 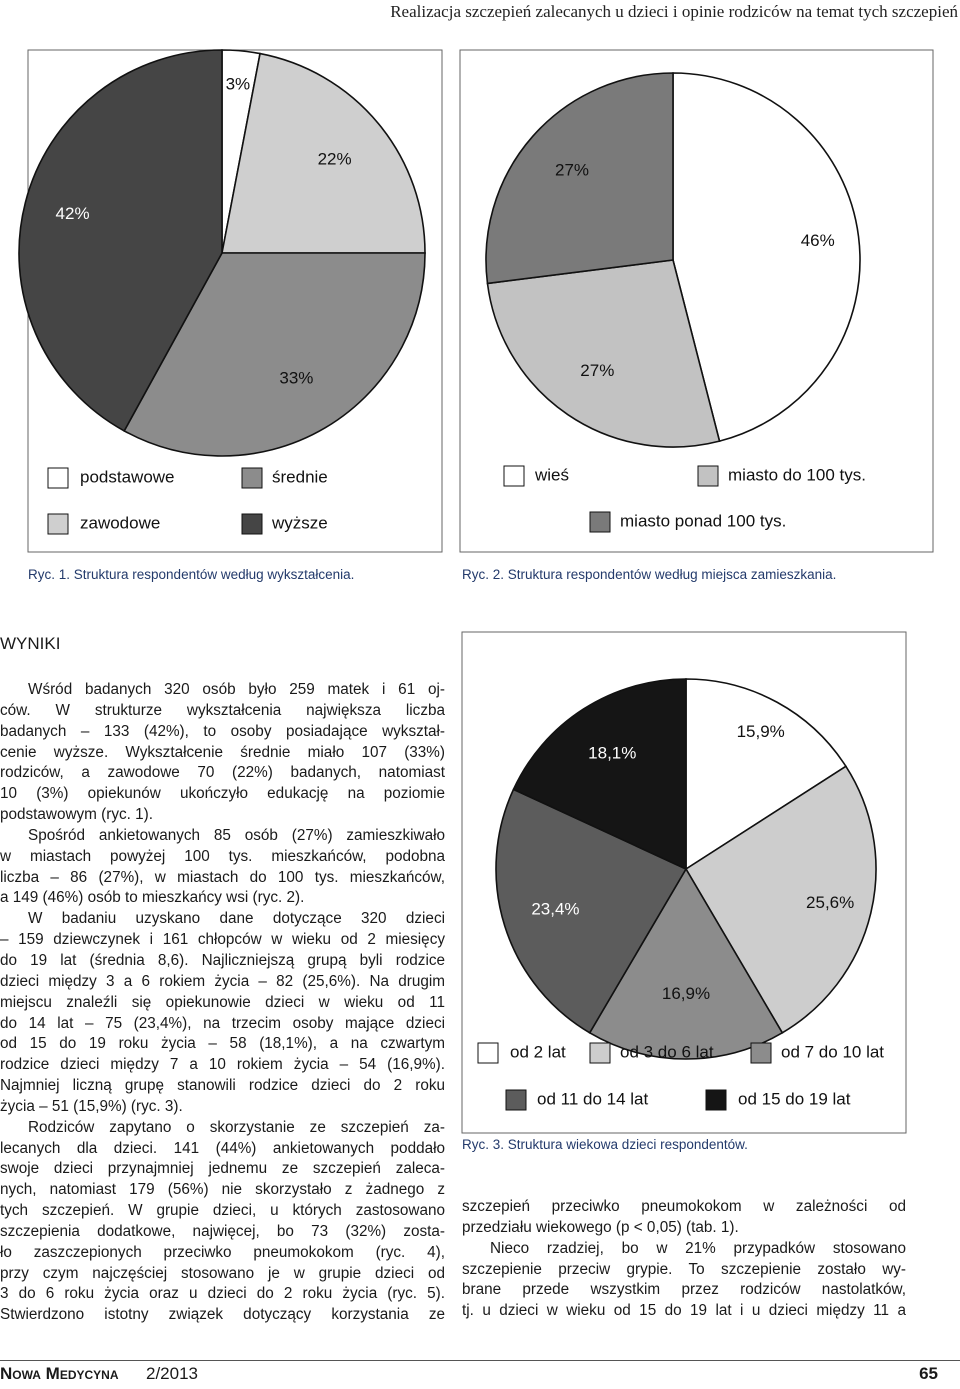 I want to click on legend-label: podstawowe, so click(x=127, y=476).